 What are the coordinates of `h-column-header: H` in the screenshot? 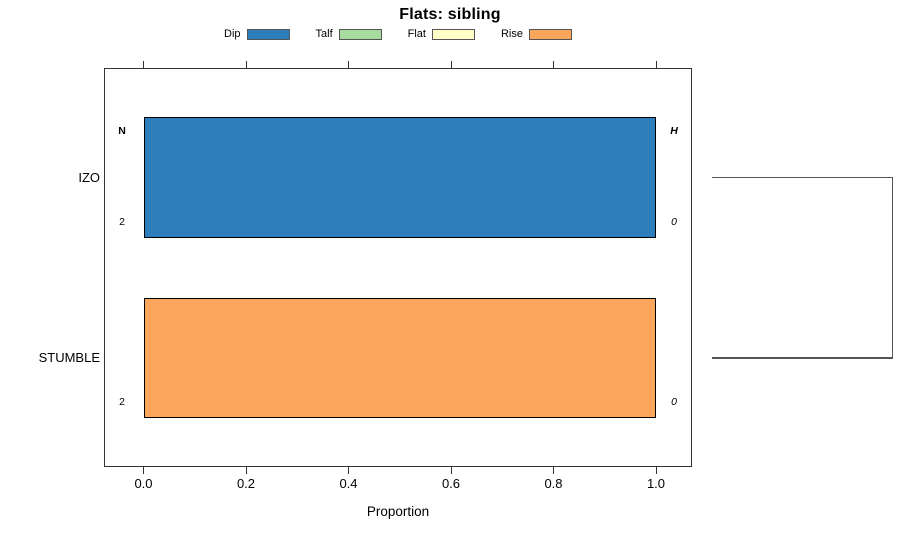 It's located at (674, 131).